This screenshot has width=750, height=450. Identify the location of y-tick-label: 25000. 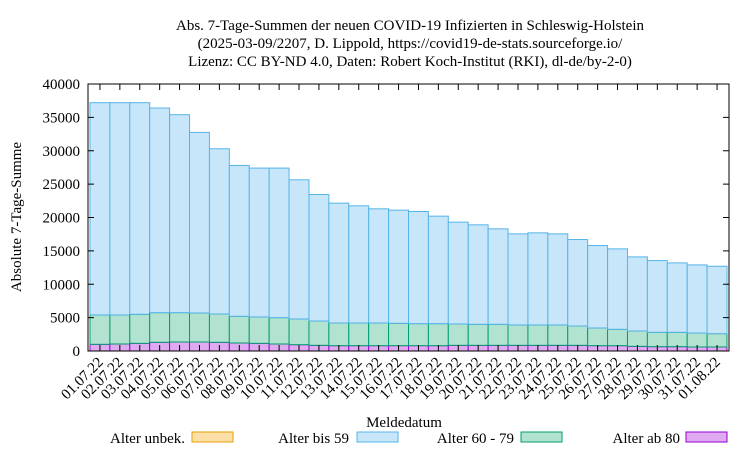
(62, 185).